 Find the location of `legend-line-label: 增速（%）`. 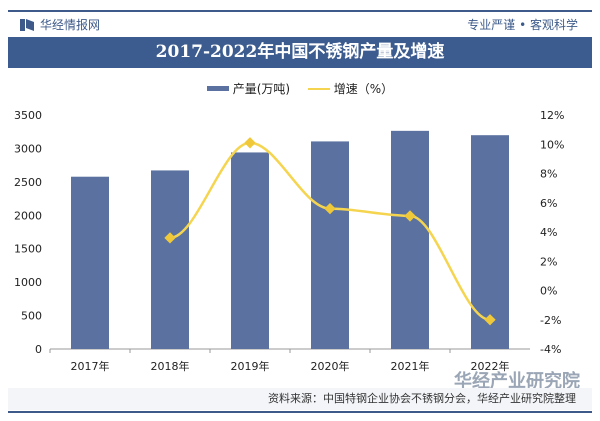

legend-line-label: 增速（%） is located at coordinates (363, 89).